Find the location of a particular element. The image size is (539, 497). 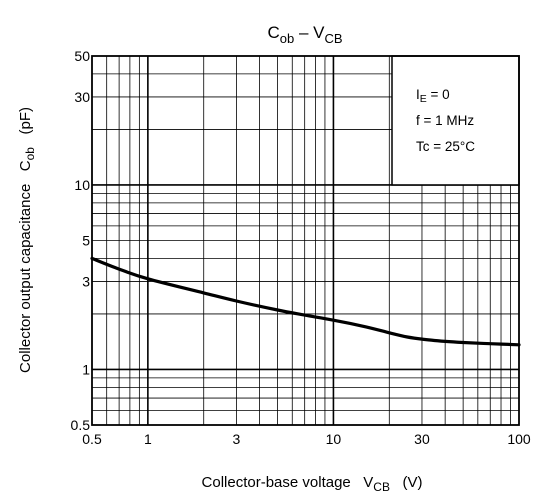

y-axis-label: Collector output capacitance Cob (pF) is located at coordinates (27, 240).